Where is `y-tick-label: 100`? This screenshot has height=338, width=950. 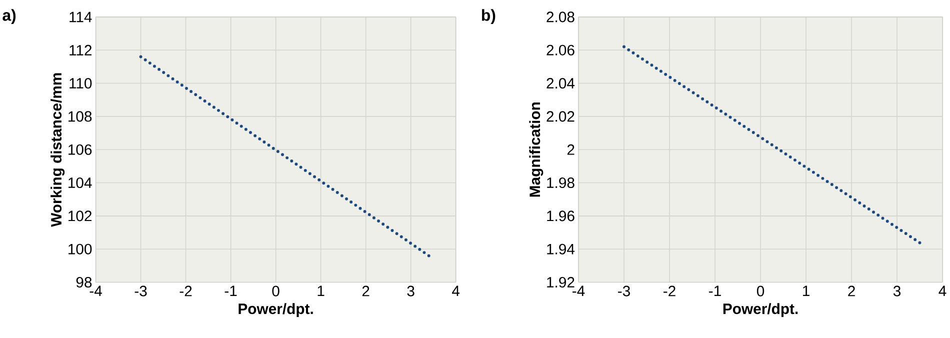 y-tick-label: 100 is located at coordinates (80, 249).